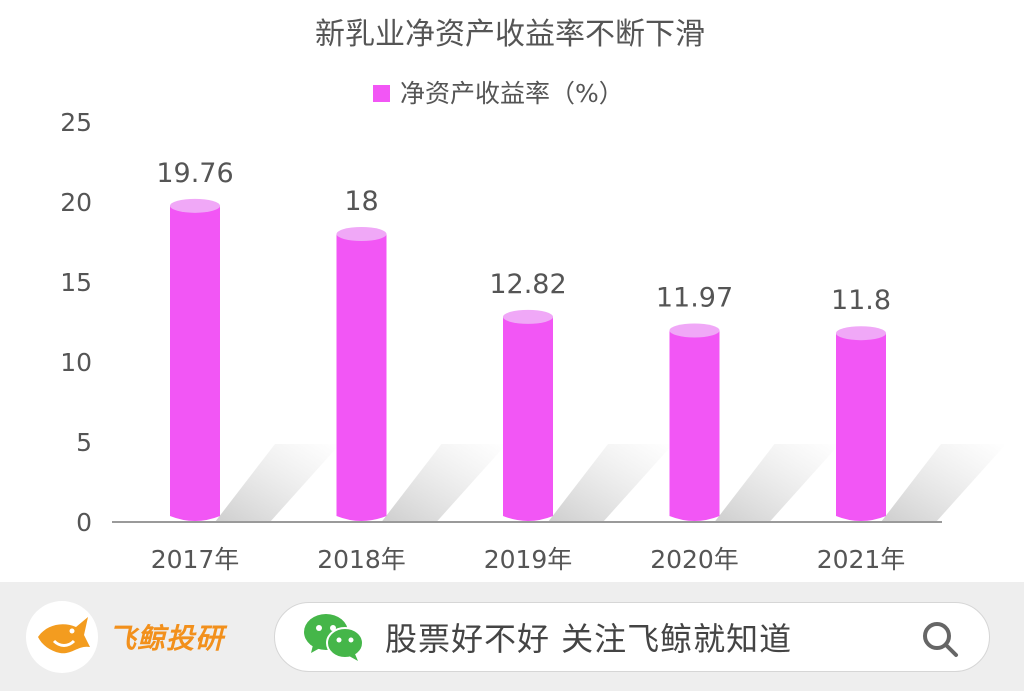 The height and width of the screenshot is (691, 1024). Describe the element at coordinates (76, 322) in the screenshot. I see `y-axis: 0 5 10 15 20 25` at that location.